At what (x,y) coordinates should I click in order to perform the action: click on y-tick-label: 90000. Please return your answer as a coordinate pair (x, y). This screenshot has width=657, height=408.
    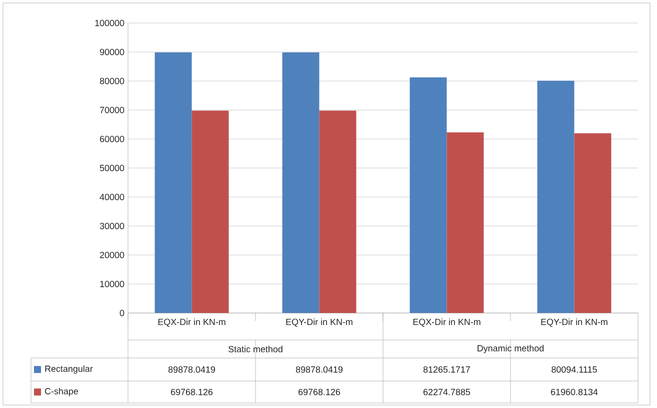
    Looking at the image, I should click on (112, 52).